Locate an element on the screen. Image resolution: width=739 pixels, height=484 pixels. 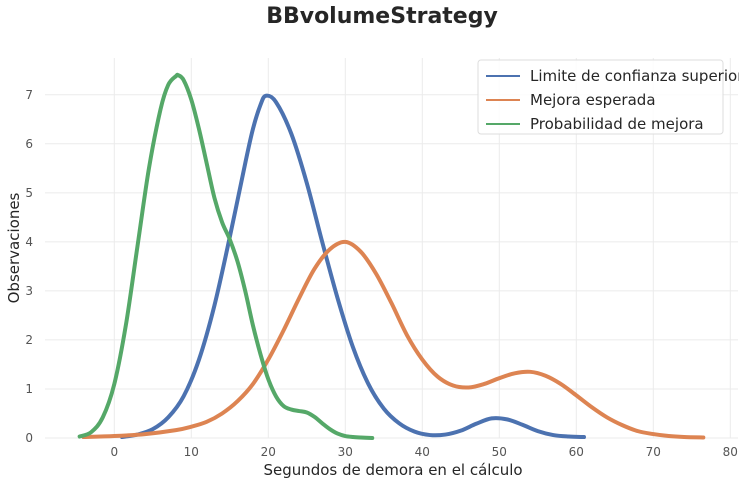
x-tick-label: 70 is located at coordinates (653, 452).